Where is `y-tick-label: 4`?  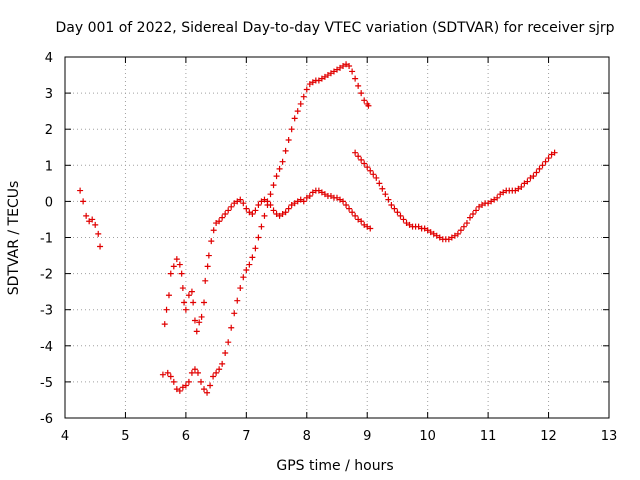 y-tick-label: 4 is located at coordinates (49, 58).